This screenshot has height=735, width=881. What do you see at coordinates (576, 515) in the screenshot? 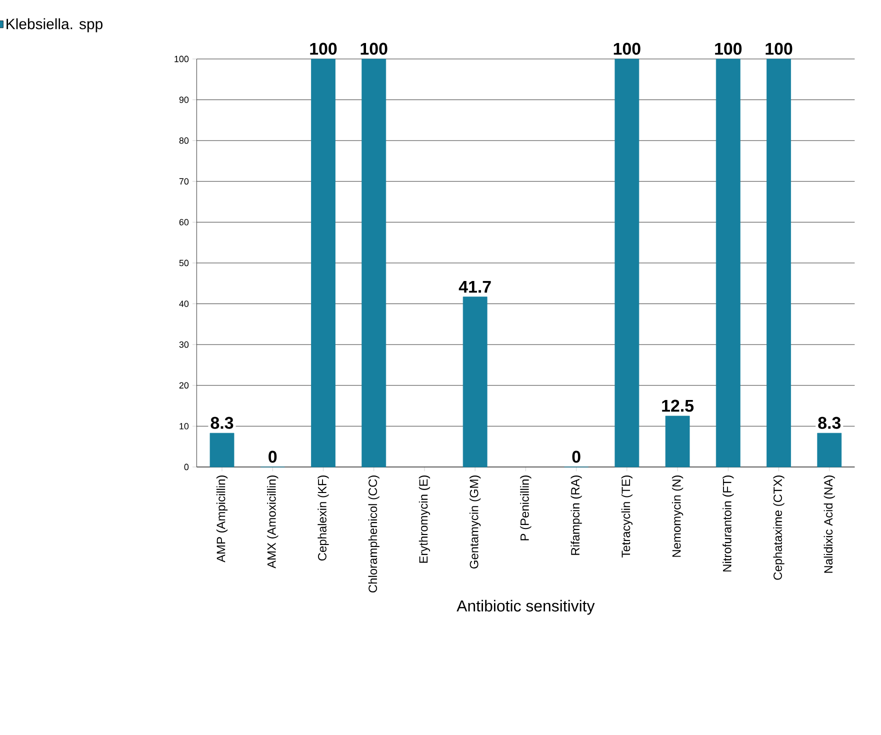
I see `x-tick-label: Rifampcin (RA)` at bounding box center [576, 515].